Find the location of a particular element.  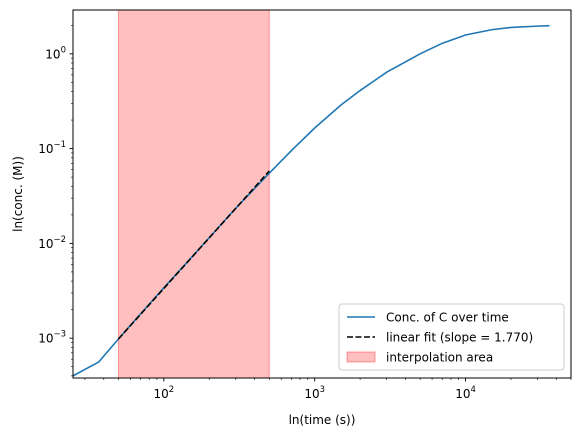

legend-label: linear fit (slope = 1.770) is located at coordinates (459, 338).